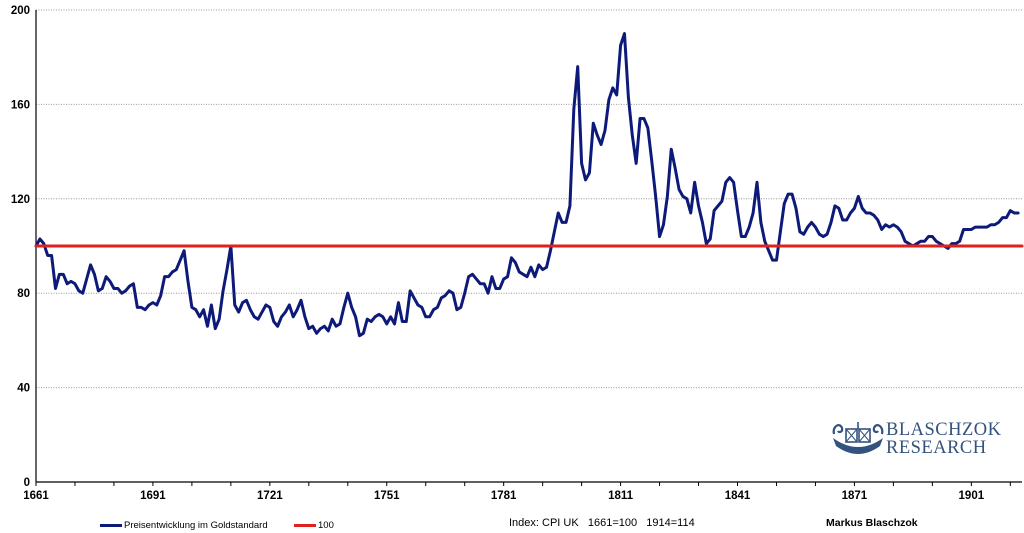 The image size is (1024, 533). I want to click on x-tick-label: 1691, so click(153, 496).